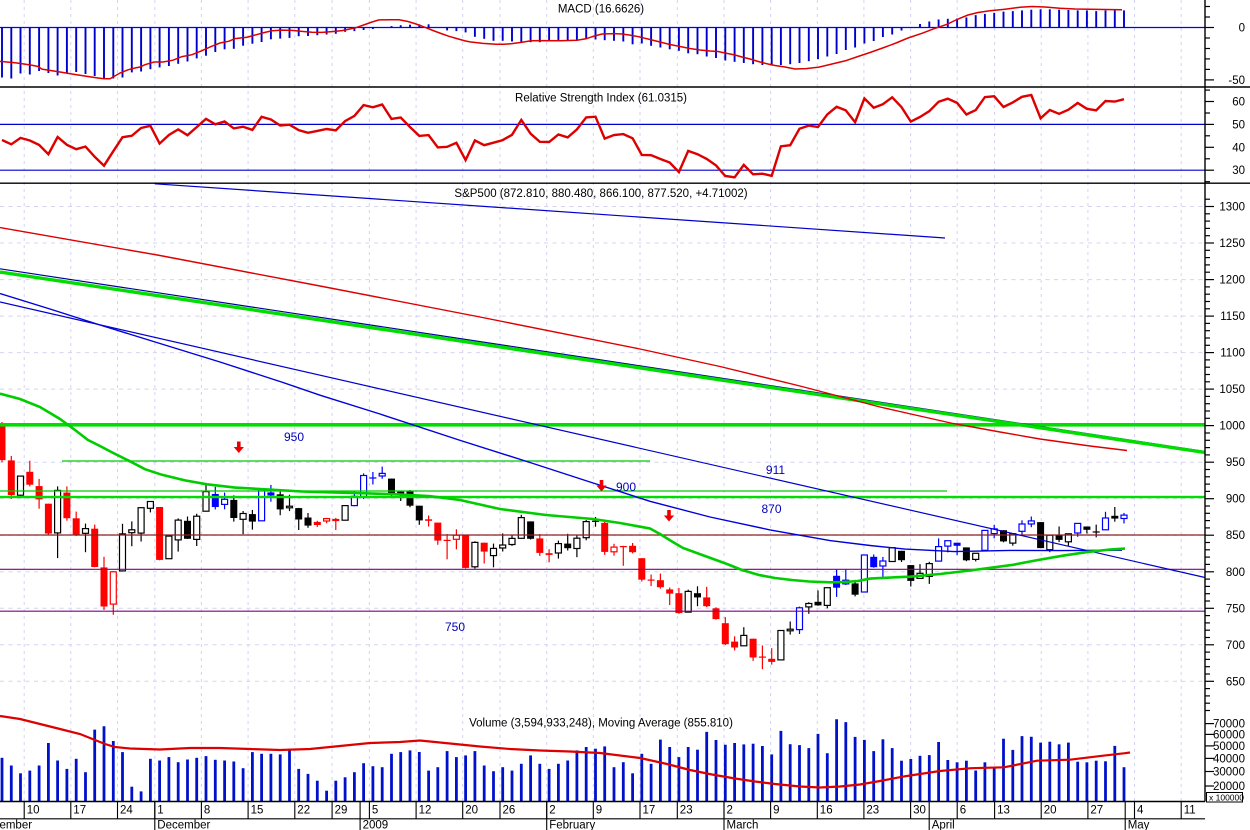 This screenshot has width=1250, height=830. I want to click on svg-text: 13, so click(1003, 811).